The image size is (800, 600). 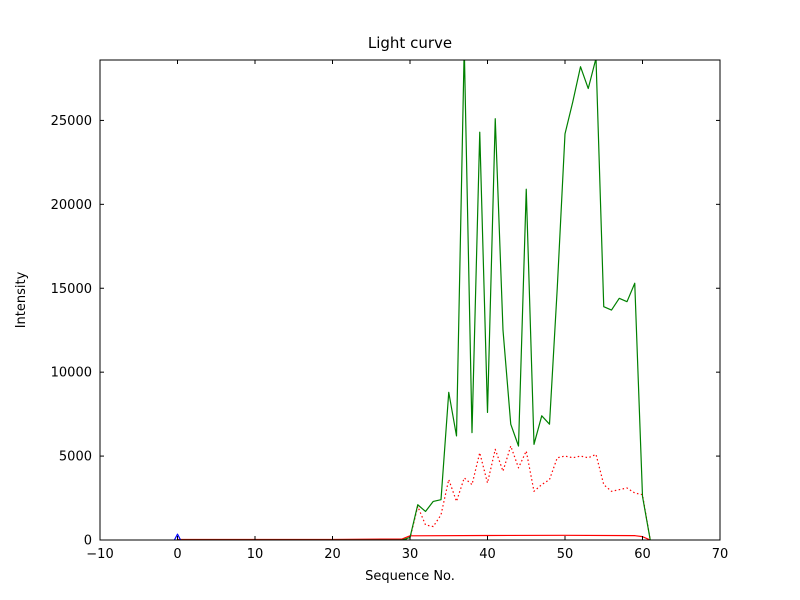 What do you see at coordinates (177, 554) in the screenshot?
I see `x-tick-label: 0` at bounding box center [177, 554].